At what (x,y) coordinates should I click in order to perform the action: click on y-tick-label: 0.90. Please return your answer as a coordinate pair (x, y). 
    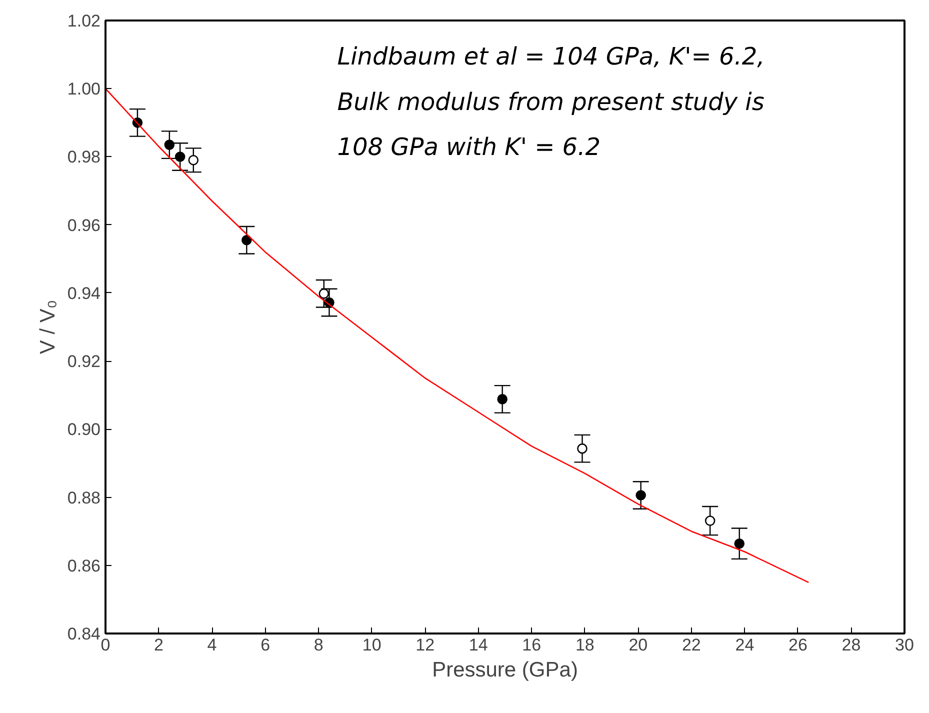
    Looking at the image, I should click on (84, 430).